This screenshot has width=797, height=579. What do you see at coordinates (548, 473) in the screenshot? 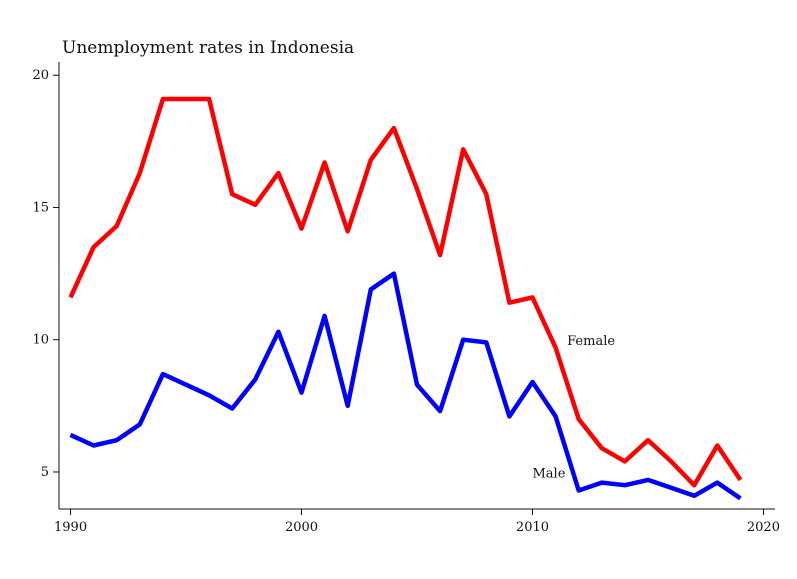
I see `series-label-male: Male` at bounding box center [548, 473].